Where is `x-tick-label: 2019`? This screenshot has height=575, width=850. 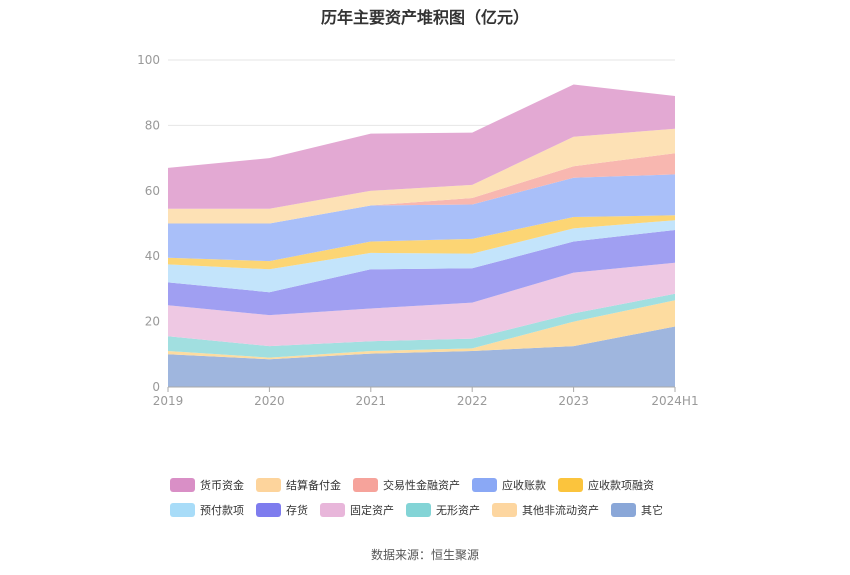
x-tick-label: 2019 is located at coordinates (168, 401).